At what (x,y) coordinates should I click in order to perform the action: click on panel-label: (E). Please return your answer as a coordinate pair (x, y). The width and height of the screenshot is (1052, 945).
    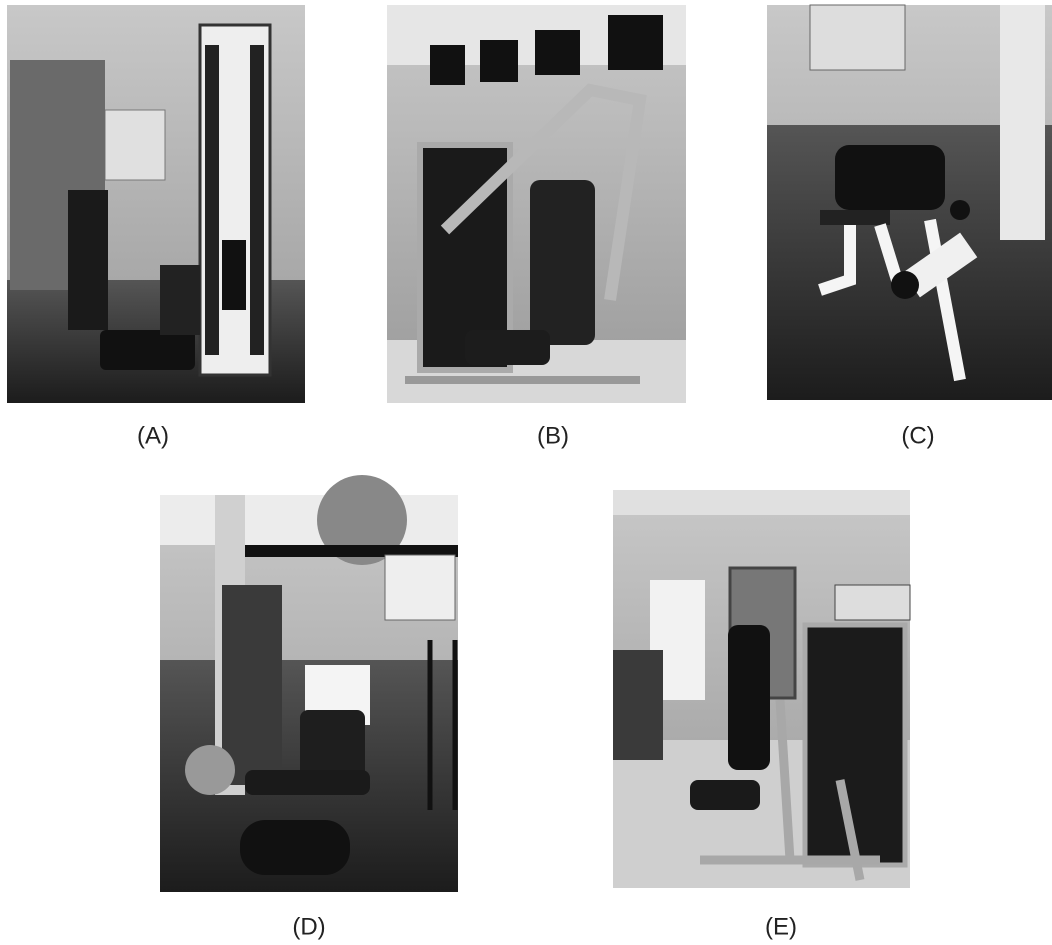
    Looking at the image, I should click on (781, 926).